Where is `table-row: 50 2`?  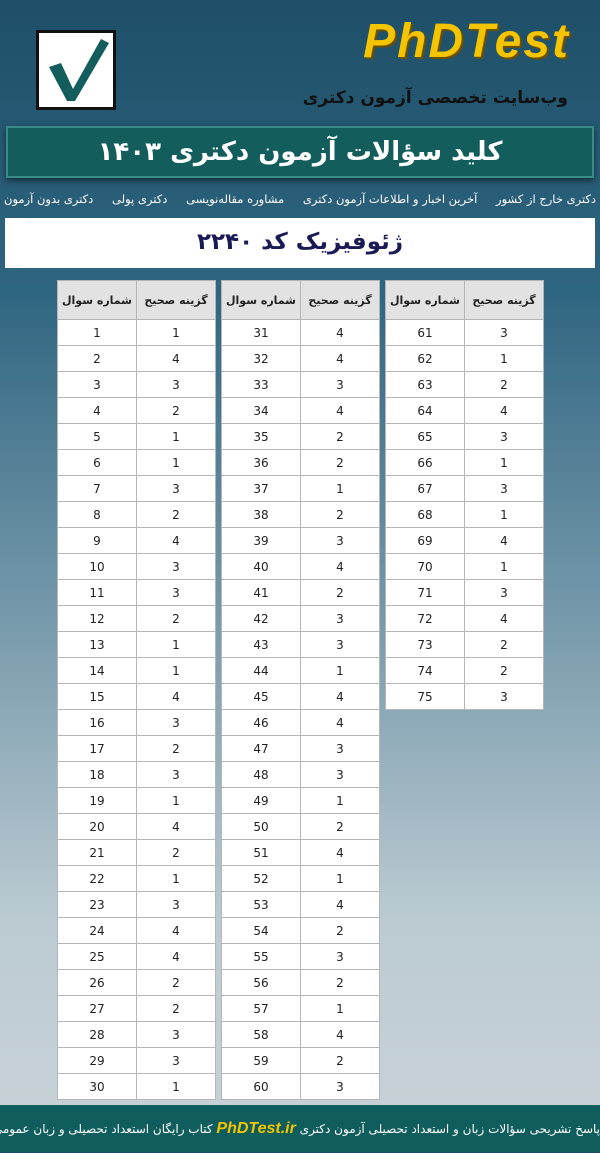 table-row: 50 2 is located at coordinates (300, 826).